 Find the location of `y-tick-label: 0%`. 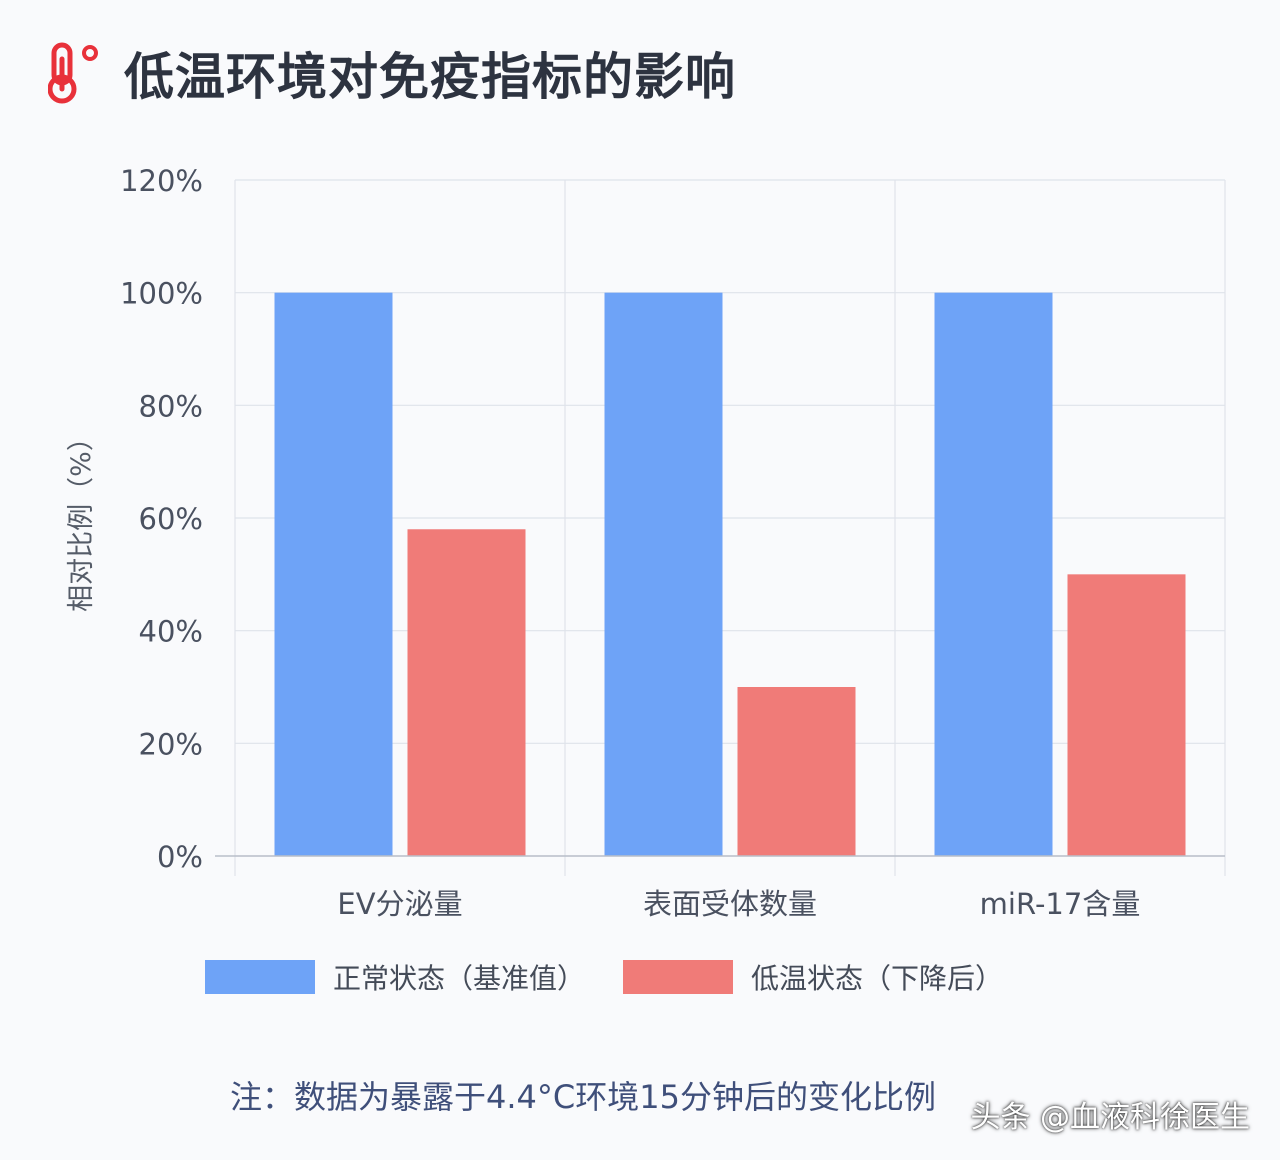

y-tick-label: 0% is located at coordinates (180, 857).